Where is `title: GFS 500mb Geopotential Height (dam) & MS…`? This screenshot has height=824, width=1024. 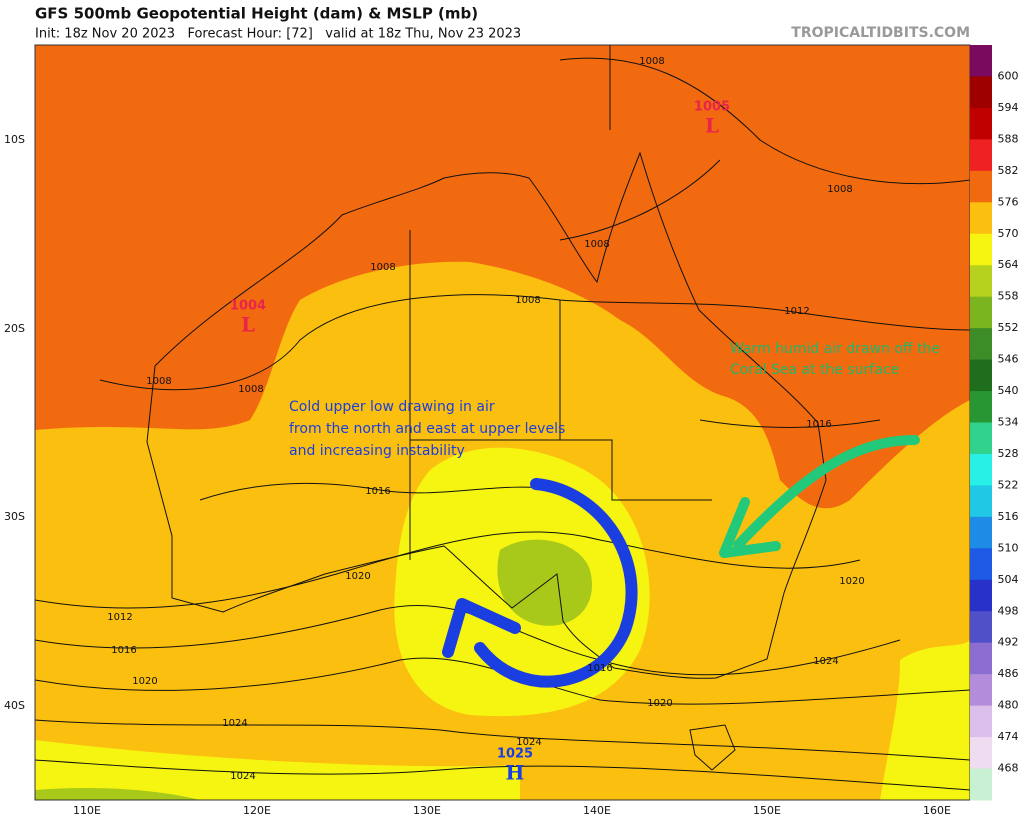 title: GFS 500mb Geopotential Height (dam) & MS… is located at coordinates (256, 14).